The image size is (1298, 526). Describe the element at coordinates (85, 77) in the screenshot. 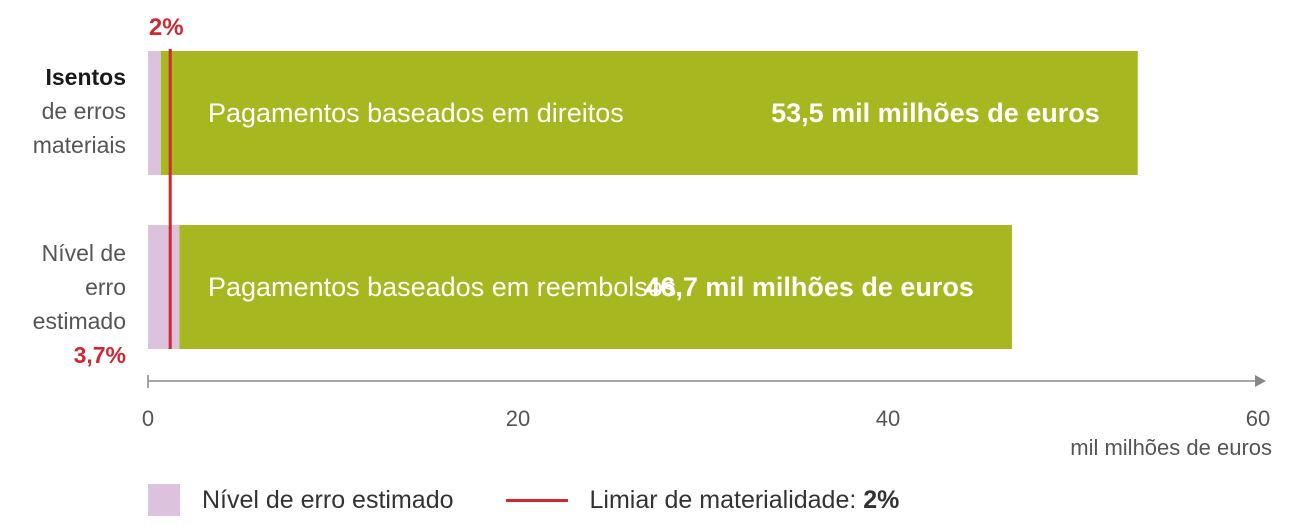

I see `row-label-top-line1: Isentos` at that location.